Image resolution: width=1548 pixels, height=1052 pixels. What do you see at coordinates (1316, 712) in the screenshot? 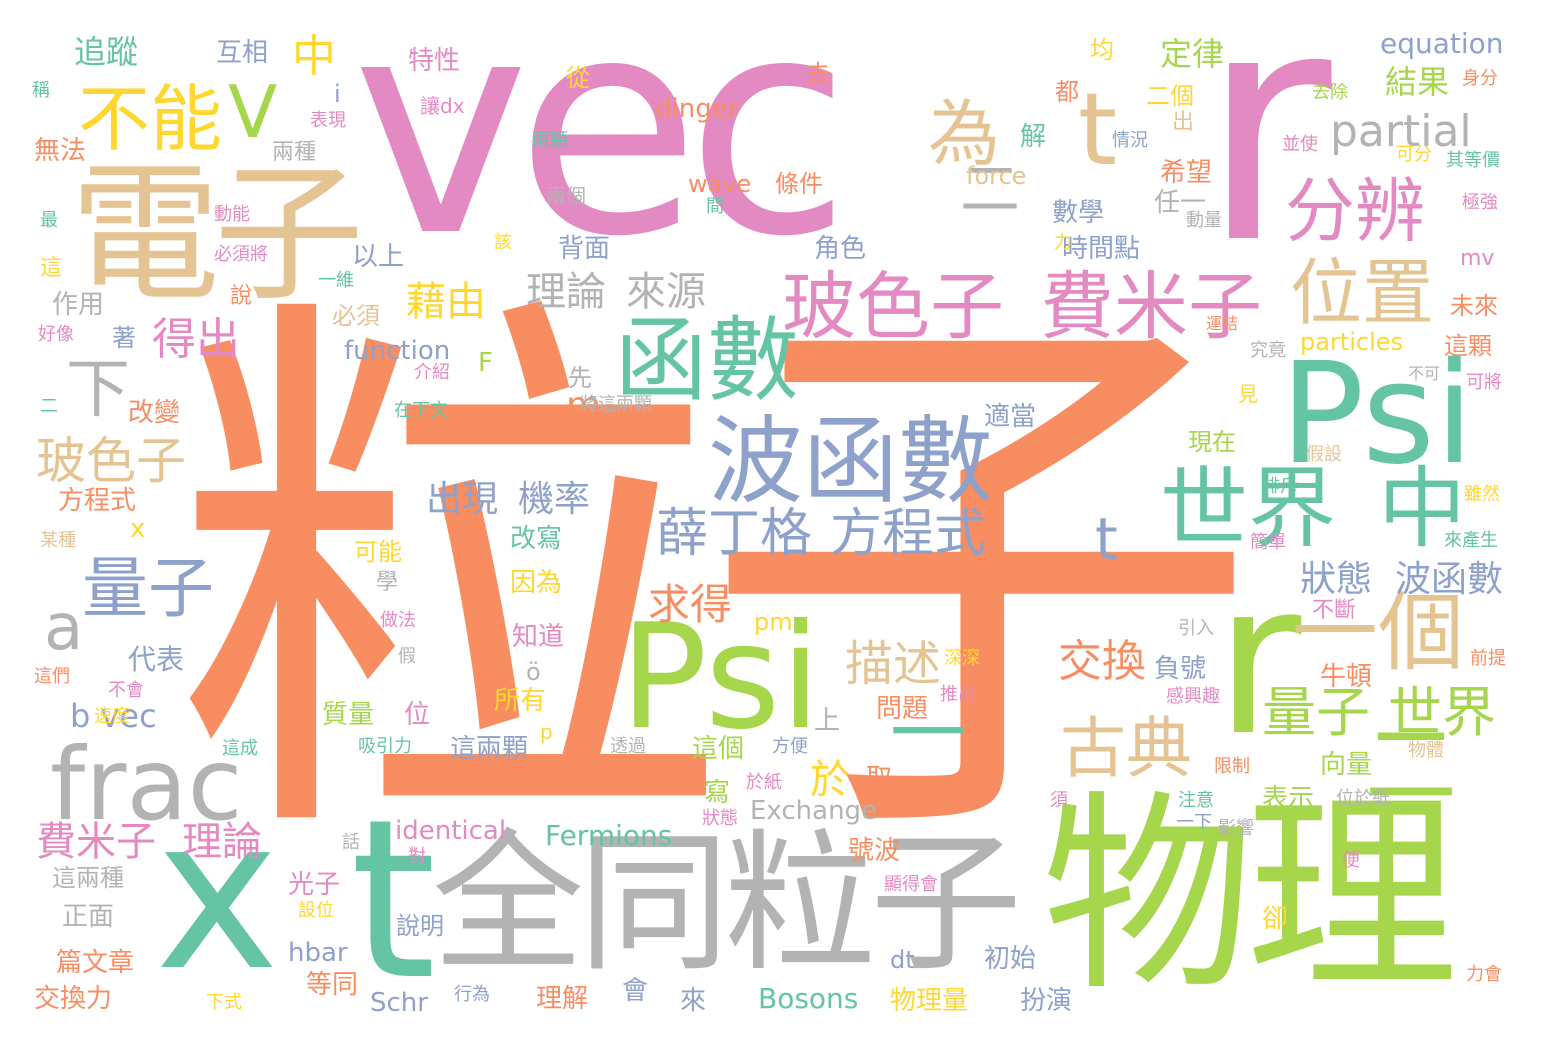
I see `word-quantum-green: 量子` at bounding box center [1316, 712].